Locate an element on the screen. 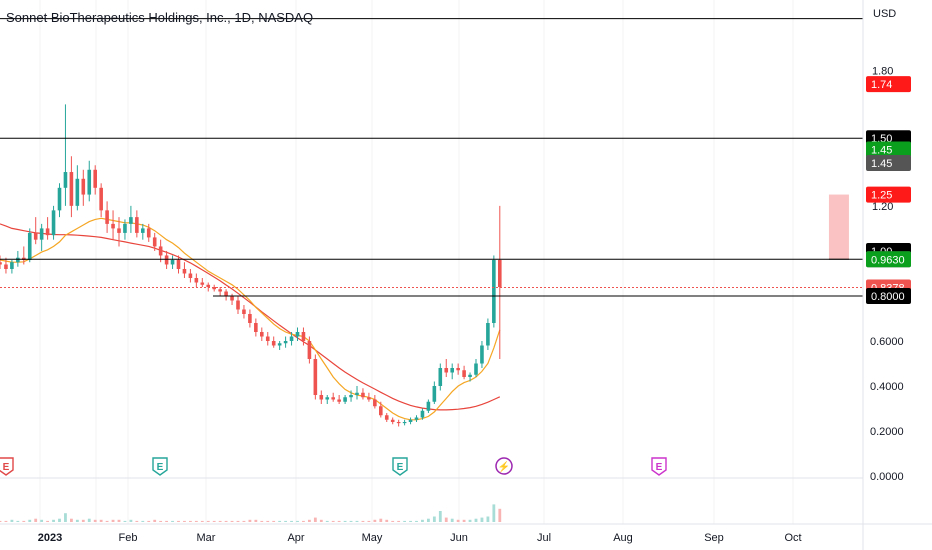 Image resolution: width=932 pixels, height=550 pixels. earnings-marker: ⚡ is located at coordinates (504, 466).